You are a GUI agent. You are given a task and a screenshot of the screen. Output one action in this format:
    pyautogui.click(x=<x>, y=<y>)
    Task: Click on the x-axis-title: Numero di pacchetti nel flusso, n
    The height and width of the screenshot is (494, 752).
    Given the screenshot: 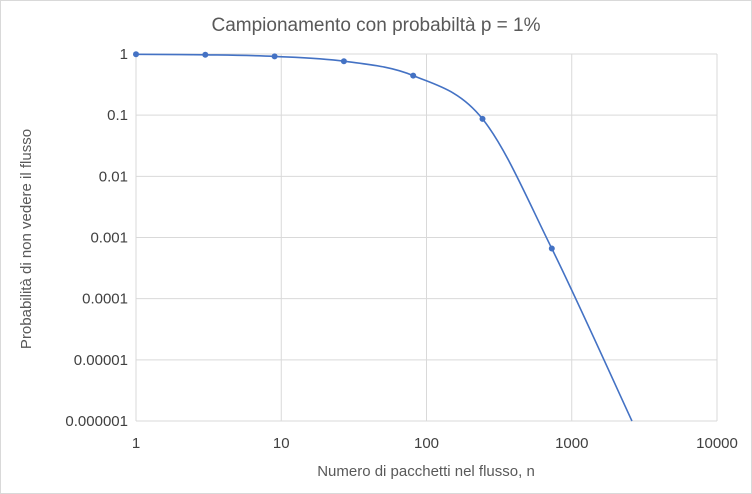 What is the action you would take?
    pyautogui.click(x=426, y=471)
    